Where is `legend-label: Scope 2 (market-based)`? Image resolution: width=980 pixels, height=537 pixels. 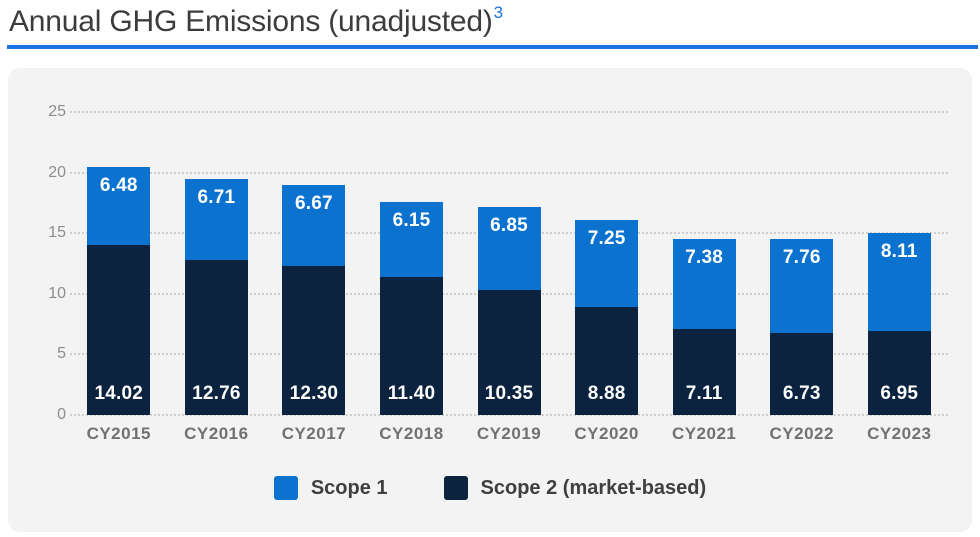
legend-label: Scope 2 (market-based) is located at coordinates (593, 487).